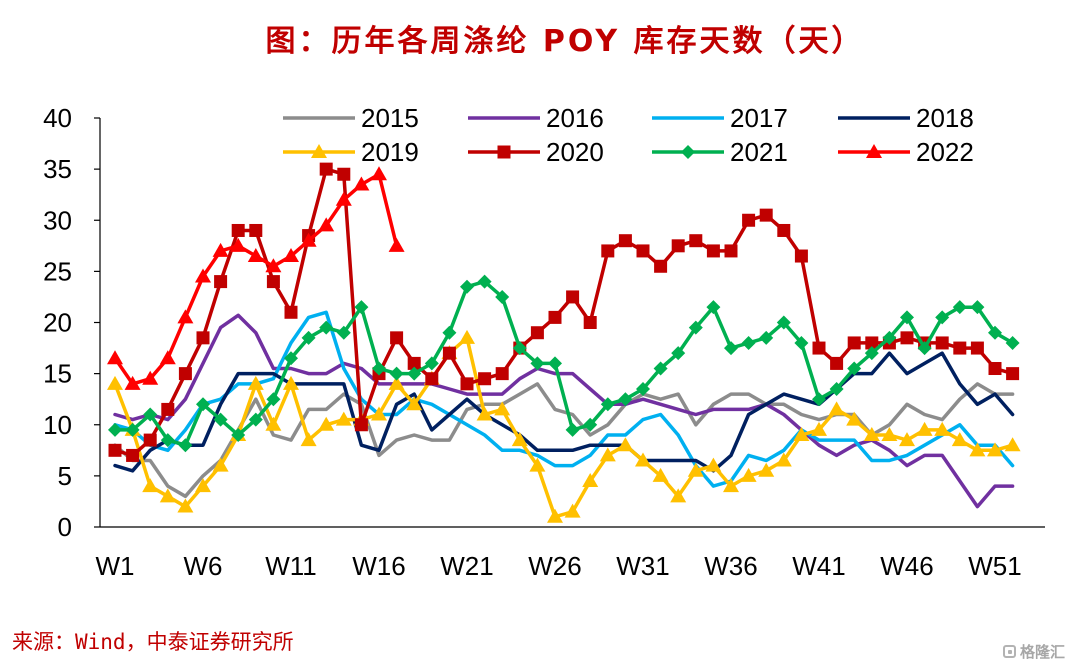 This screenshot has width=1080, height=666. Describe the element at coordinates (994, 566) in the screenshot. I see `x-tick-label: W51` at that location.